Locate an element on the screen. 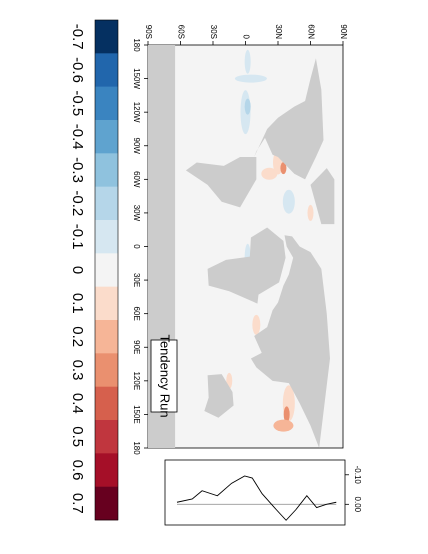  colorbar-frame is located at coordinates (106, 270).